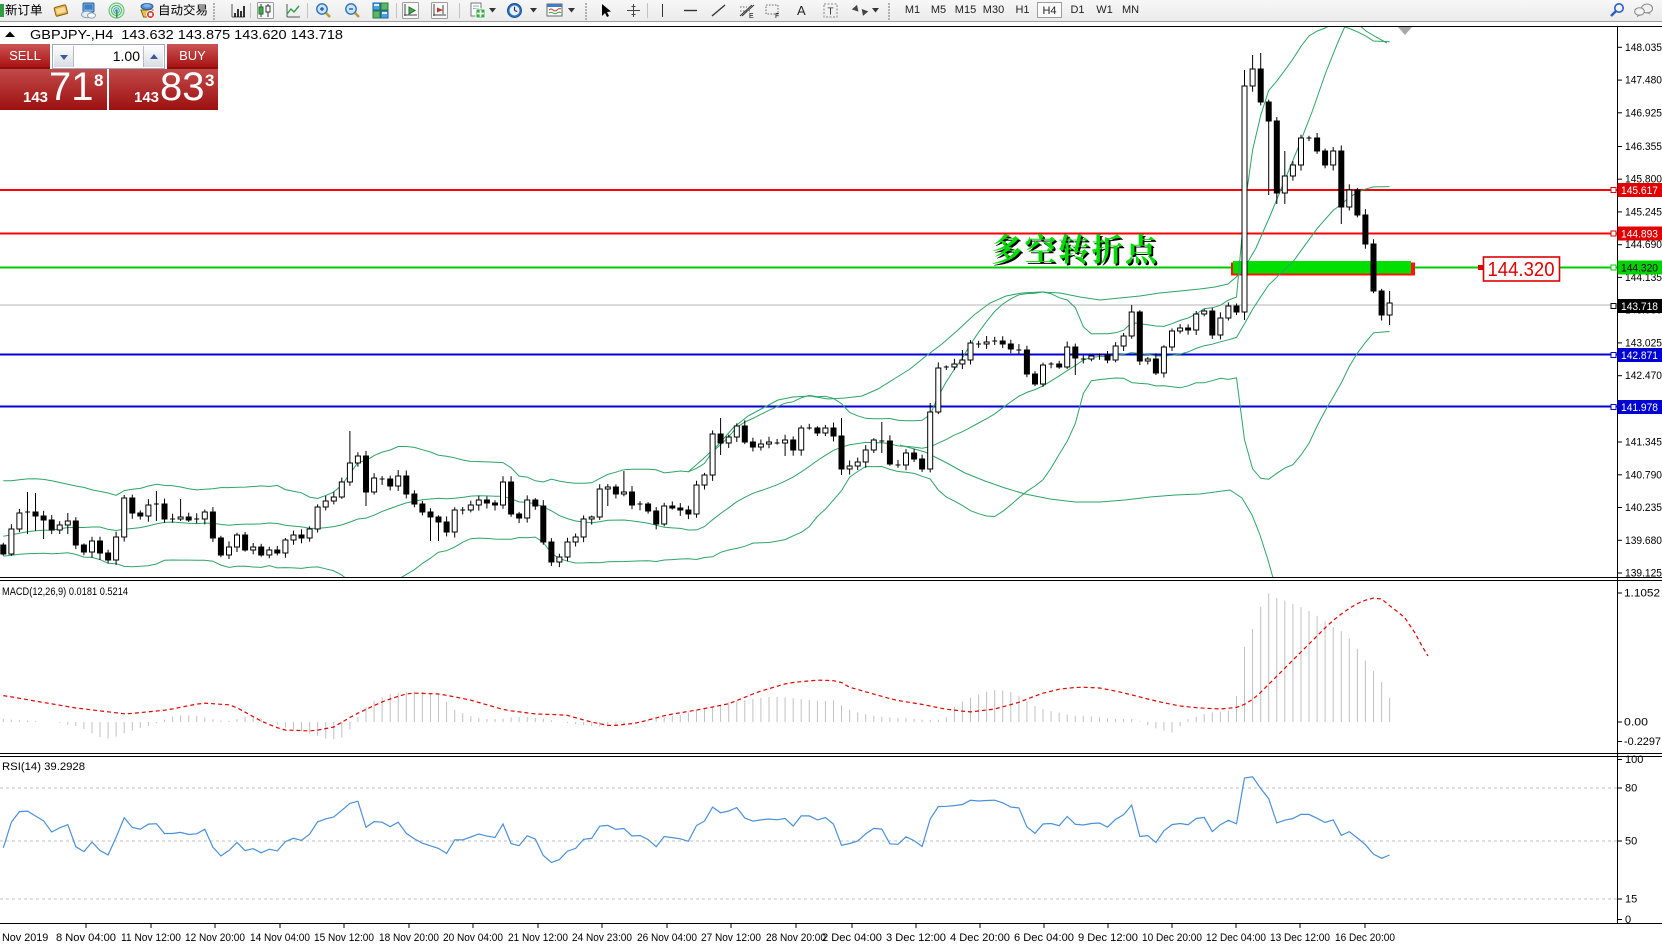 This screenshot has width=1662, height=949. What do you see at coordinates (1643, 245) in the screenshot?
I see `svg-text: 144.690` at bounding box center [1643, 245].